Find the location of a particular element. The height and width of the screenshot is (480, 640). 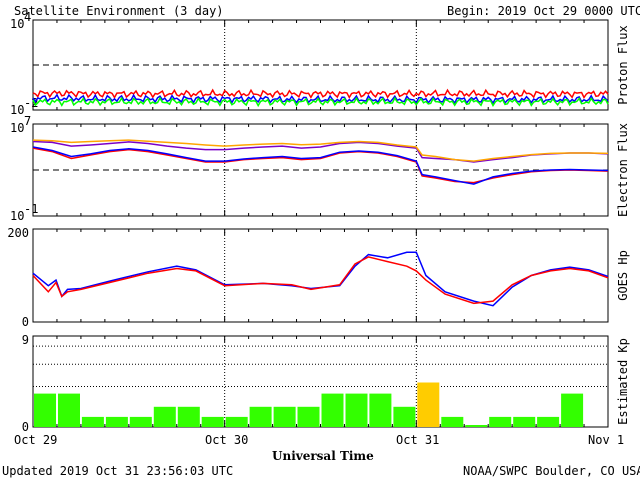

goes-hp-y-axis-label: GOES Hp is located at coordinates (623, 275).